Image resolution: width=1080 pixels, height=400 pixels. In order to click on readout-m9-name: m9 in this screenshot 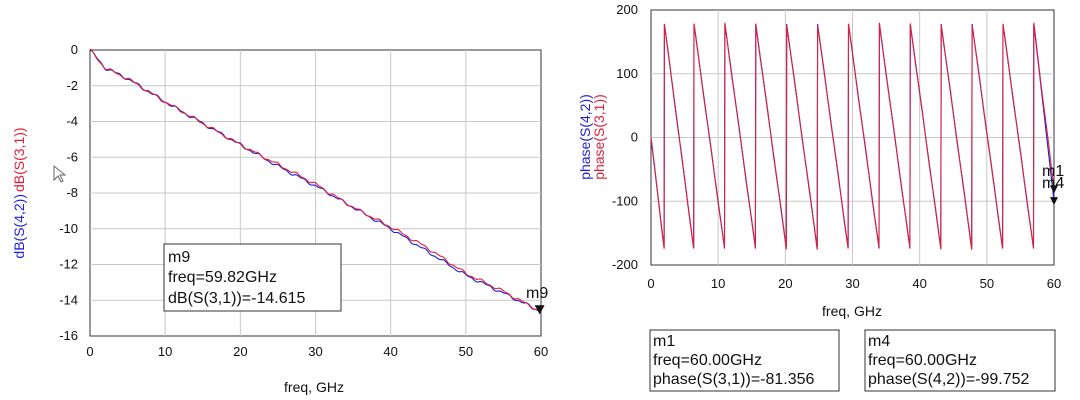, I will do `click(179, 257)`.